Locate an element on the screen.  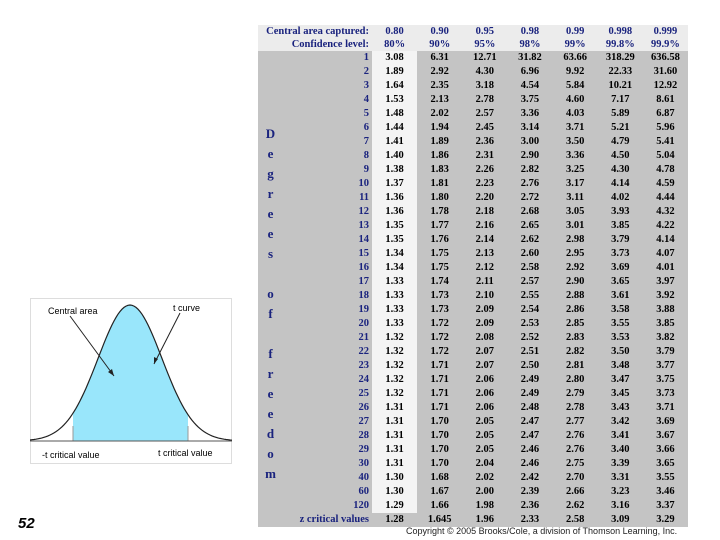
value-cell: 1.72 is located at coordinates (439, 337).